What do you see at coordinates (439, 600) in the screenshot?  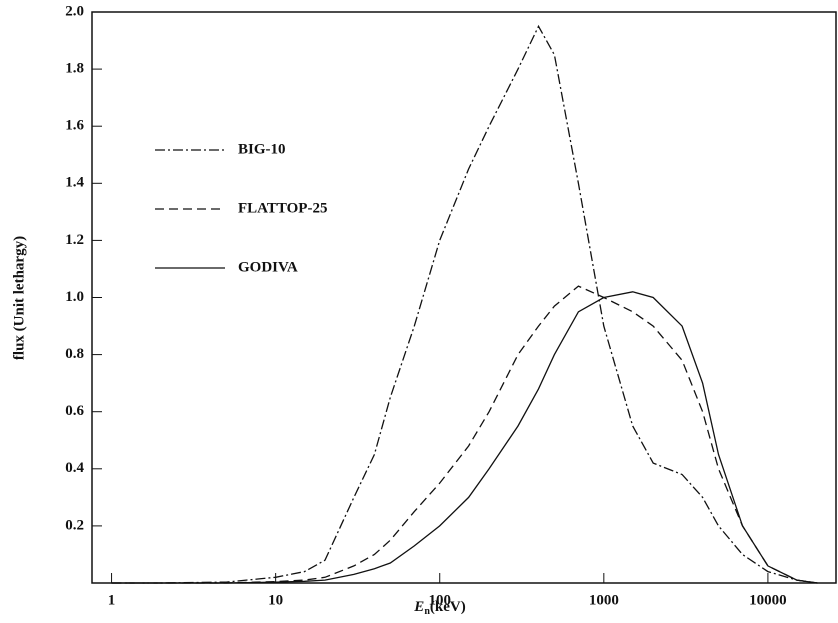 I see `x-tick-label: 100` at bounding box center [439, 600].